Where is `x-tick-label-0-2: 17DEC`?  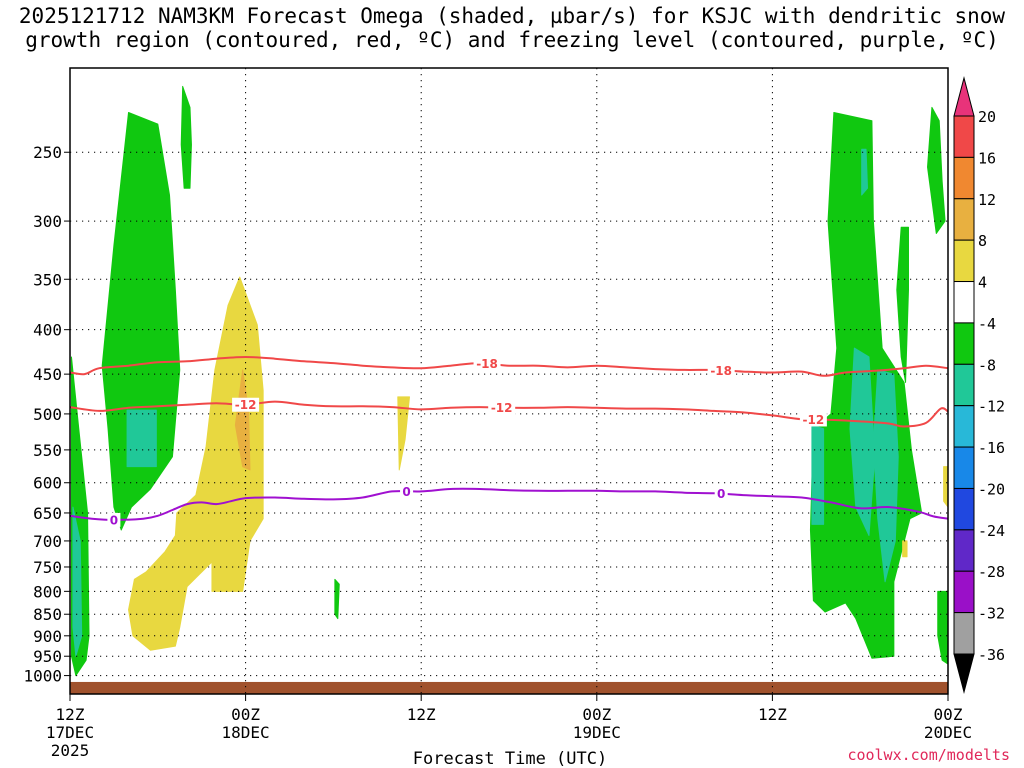
x-tick-label-0-2: 17DEC is located at coordinates (70, 732).